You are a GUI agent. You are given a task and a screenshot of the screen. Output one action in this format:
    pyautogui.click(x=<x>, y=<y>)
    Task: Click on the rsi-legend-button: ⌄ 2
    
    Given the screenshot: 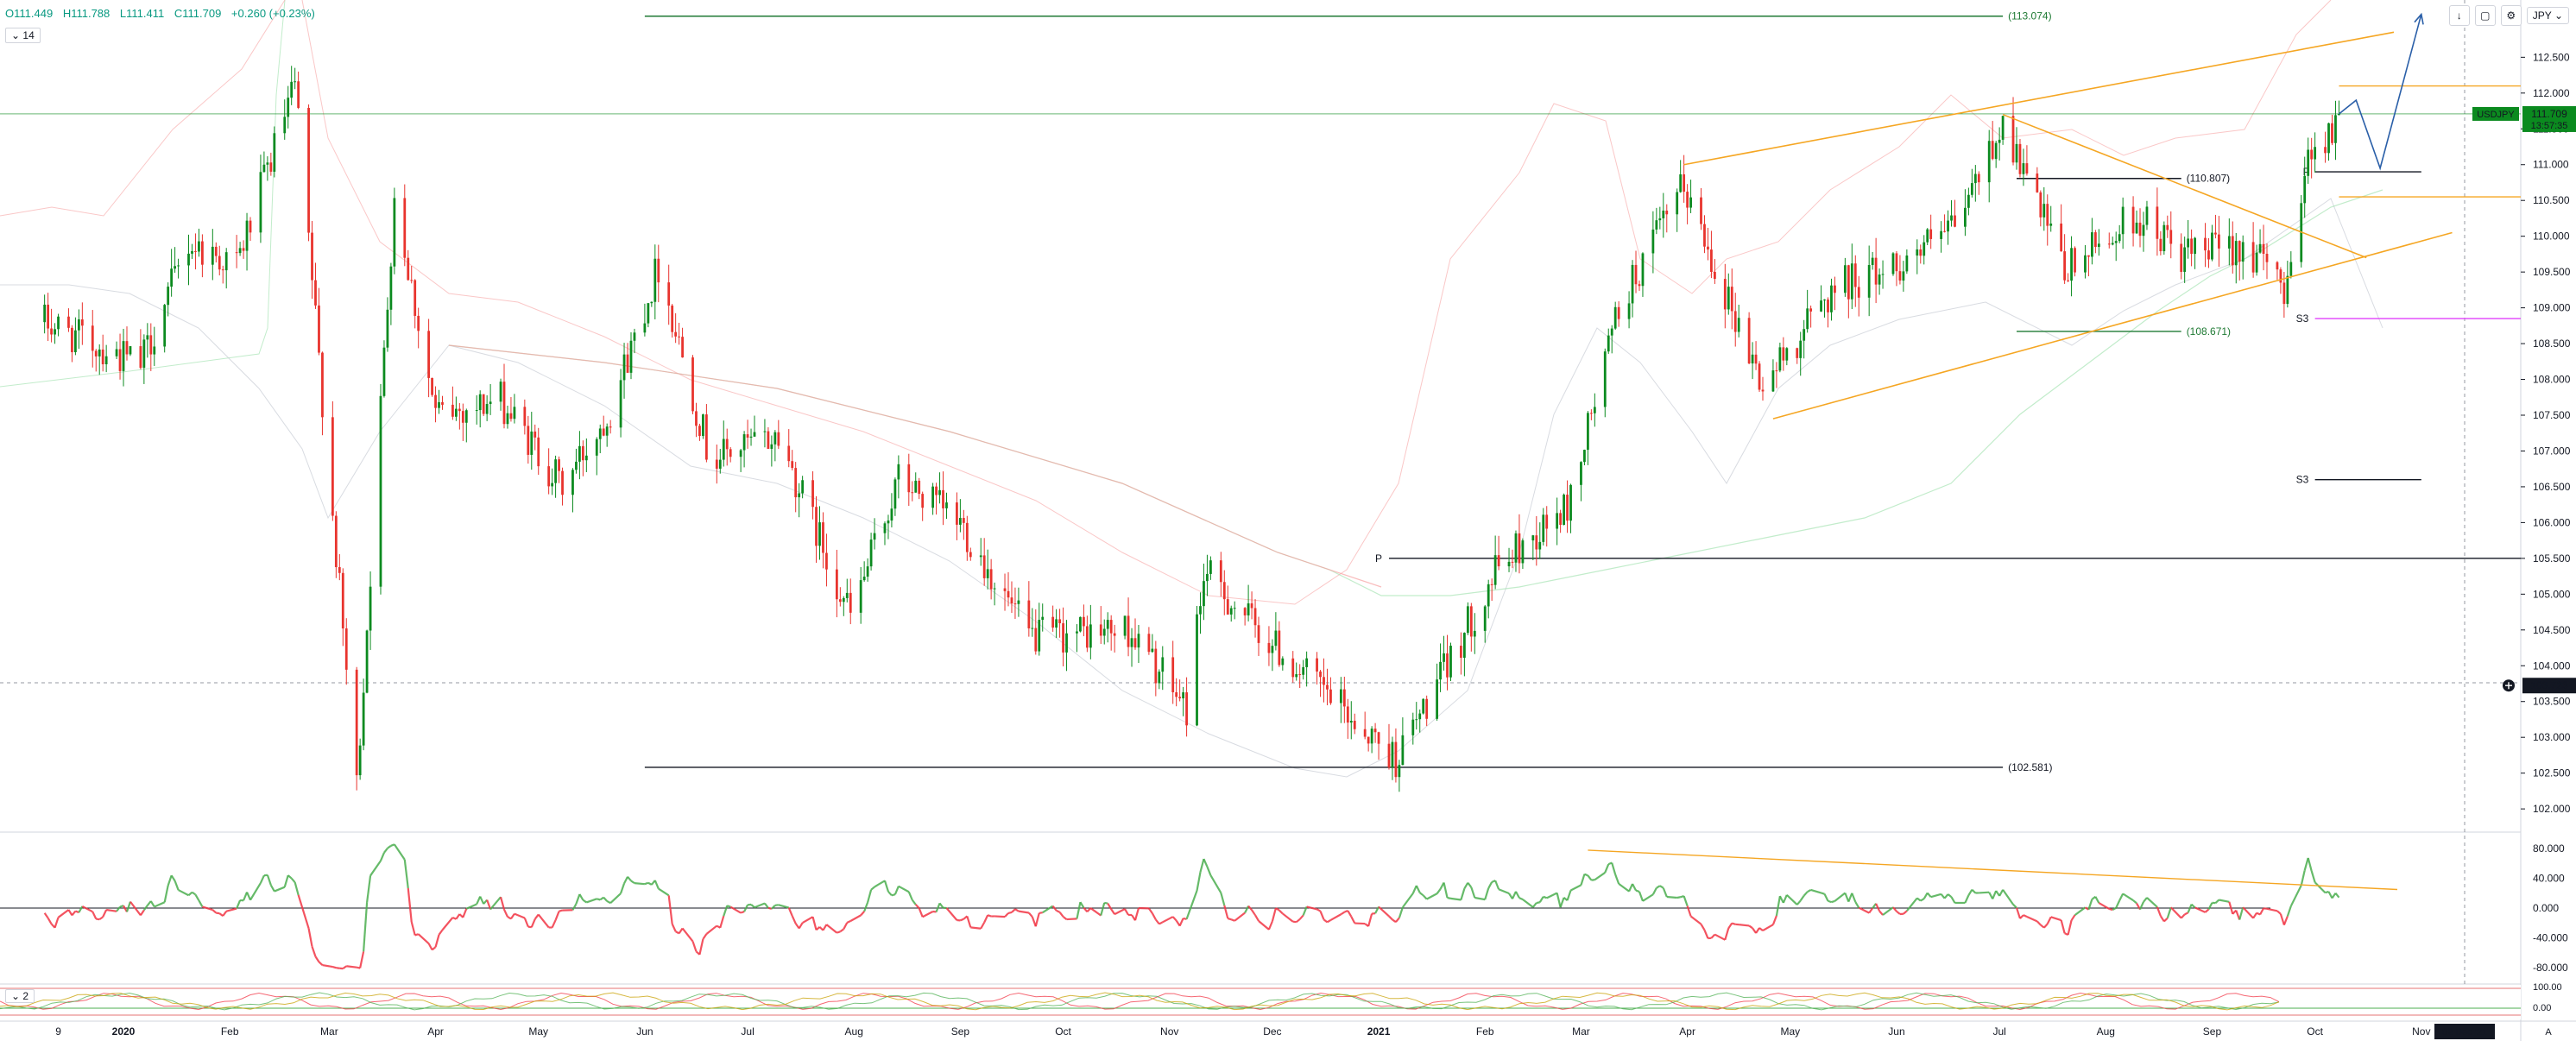 What is the action you would take?
    pyautogui.click(x=20, y=996)
    